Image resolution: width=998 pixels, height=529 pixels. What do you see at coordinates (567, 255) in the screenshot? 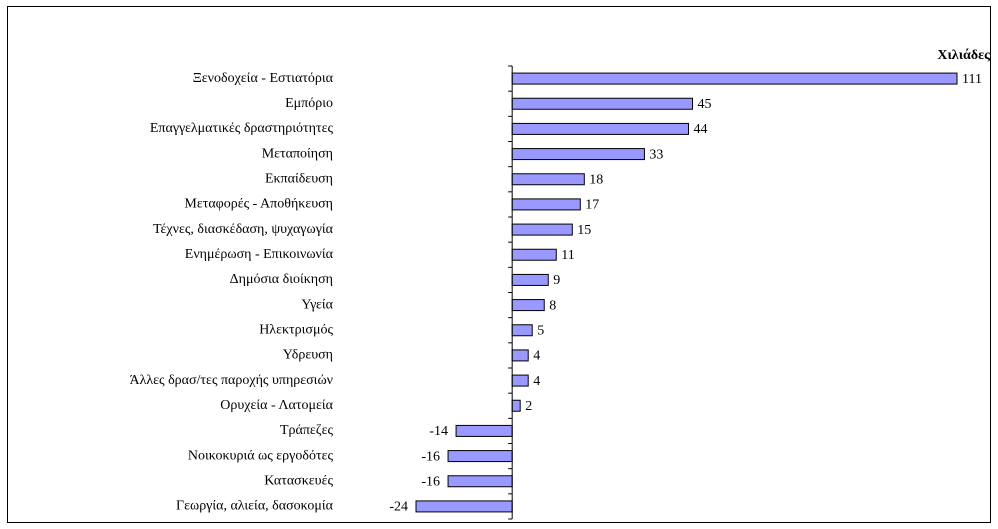
I see `value-label: 11` at bounding box center [567, 255].